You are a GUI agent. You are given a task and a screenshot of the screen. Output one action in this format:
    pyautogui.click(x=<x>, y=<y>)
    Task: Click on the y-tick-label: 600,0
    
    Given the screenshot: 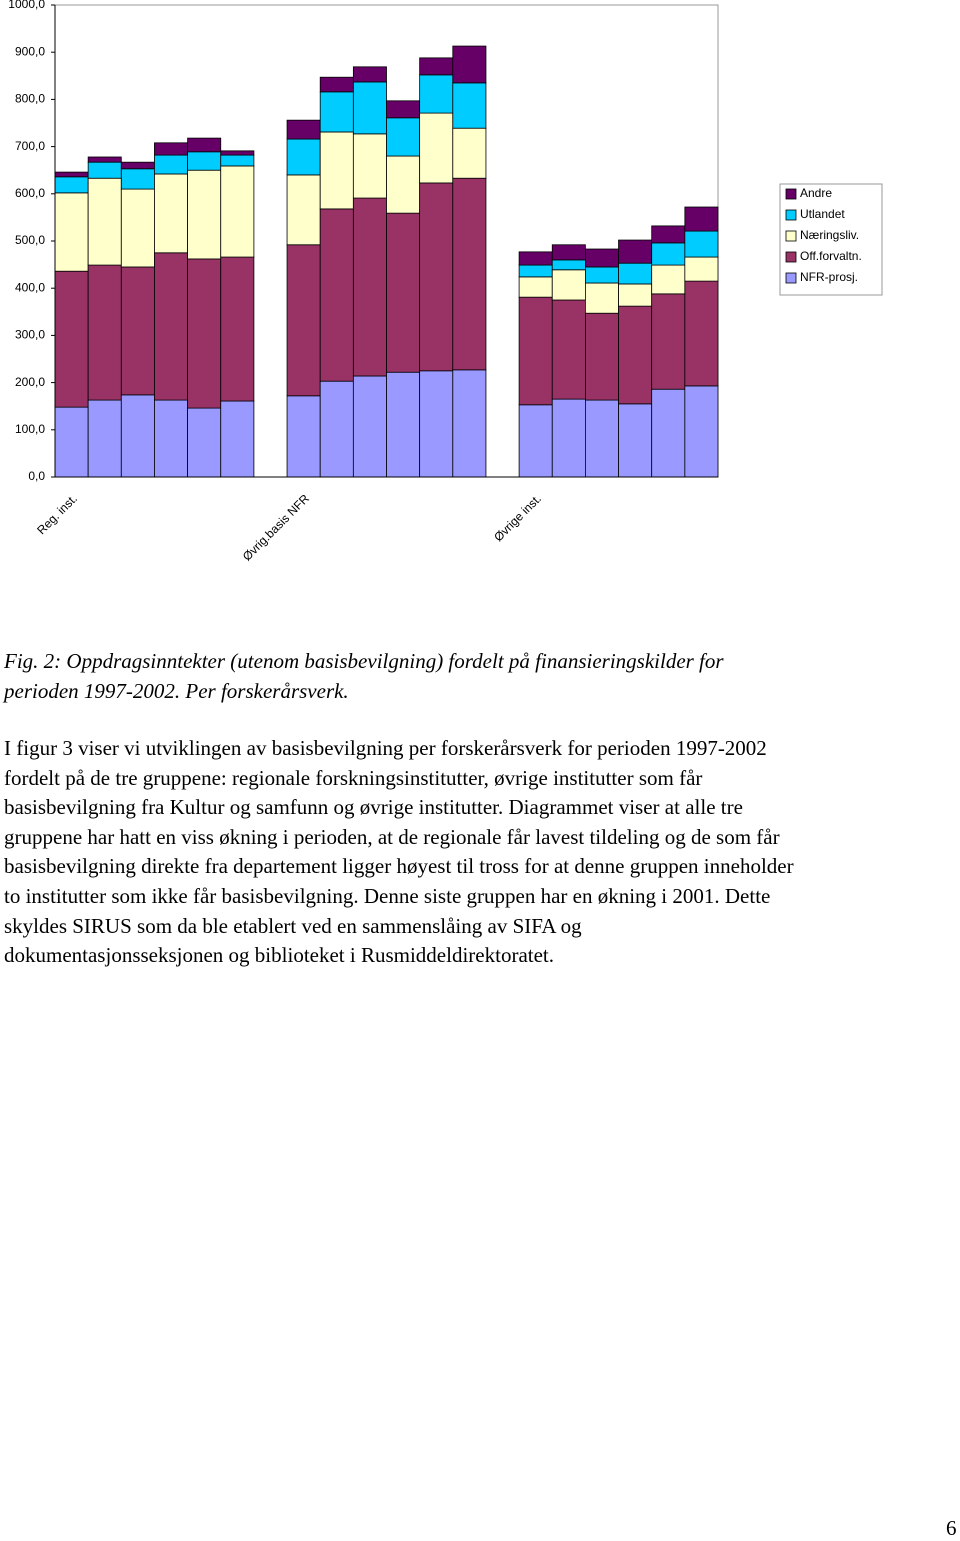 What is the action you would take?
    pyautogui.click(x=30, y=193)
    